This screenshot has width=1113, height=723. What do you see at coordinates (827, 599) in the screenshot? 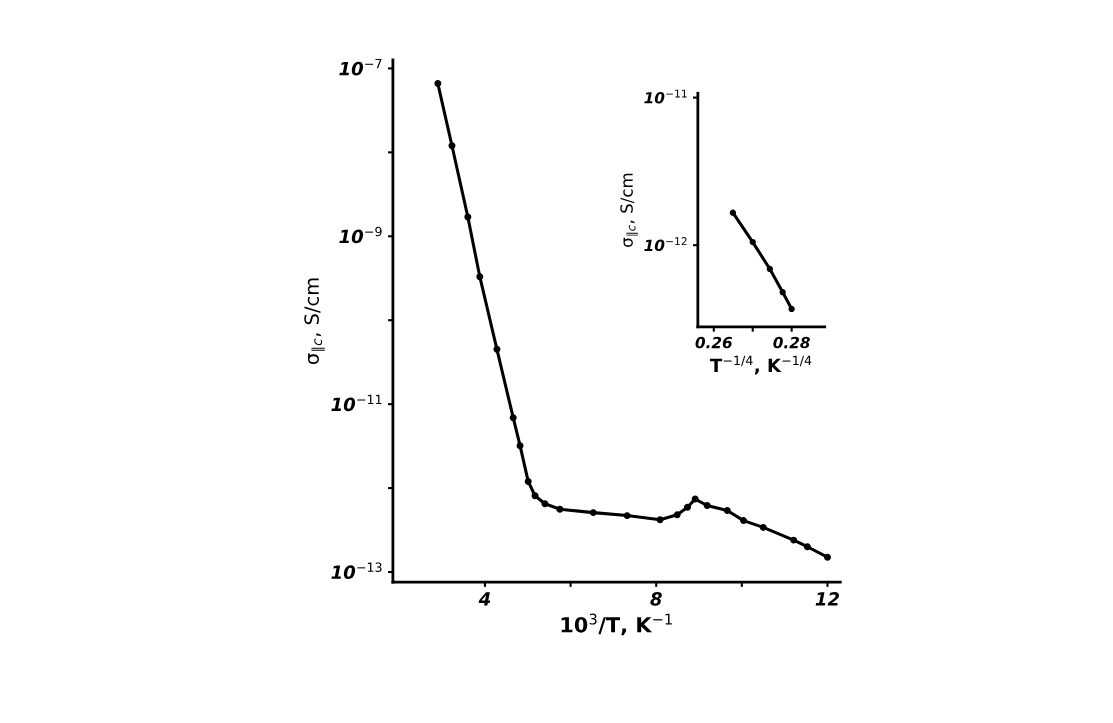
I see `x-tick-label: 12` at bounding box center [827, 599].